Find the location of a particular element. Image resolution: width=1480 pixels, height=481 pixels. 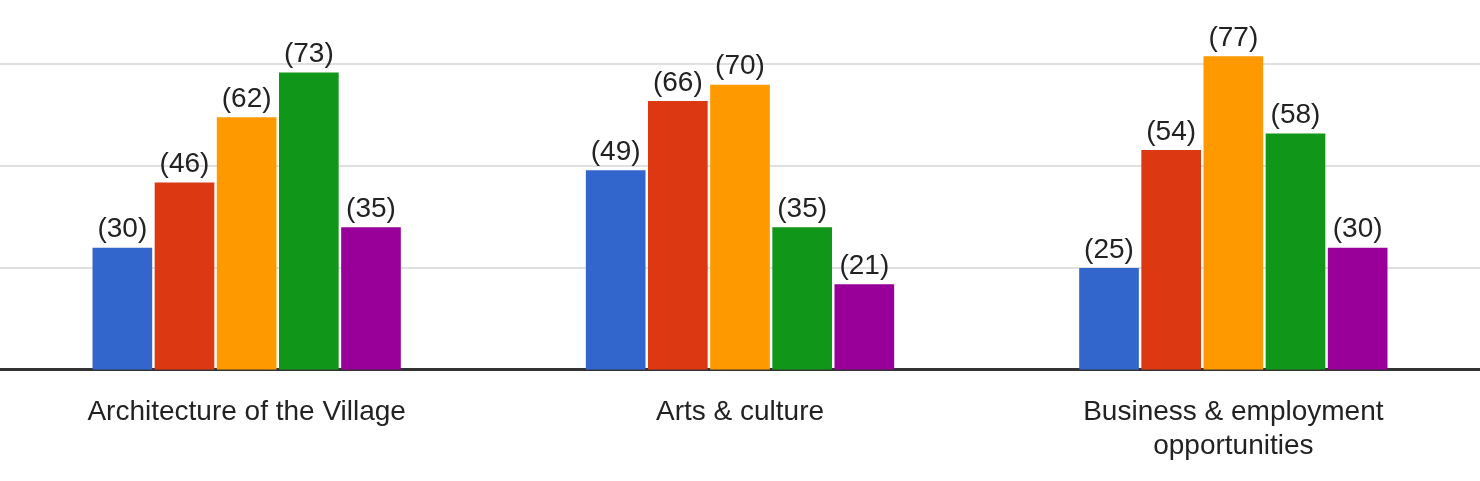

data-label: (54) is located at coordinates (1171, 130).